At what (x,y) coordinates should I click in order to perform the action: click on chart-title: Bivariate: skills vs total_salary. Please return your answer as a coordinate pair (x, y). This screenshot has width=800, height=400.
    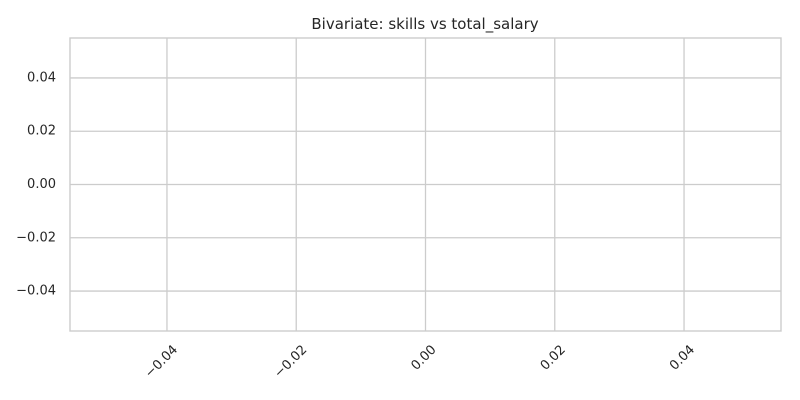
    Looking at the image, I should click on (424, 24).